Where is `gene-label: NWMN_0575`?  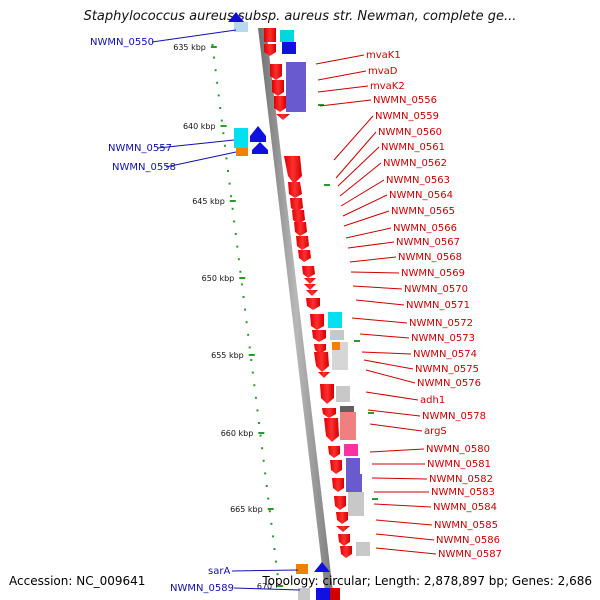
gene-label: NWMN_0575 is located at coordinates (447, 369).